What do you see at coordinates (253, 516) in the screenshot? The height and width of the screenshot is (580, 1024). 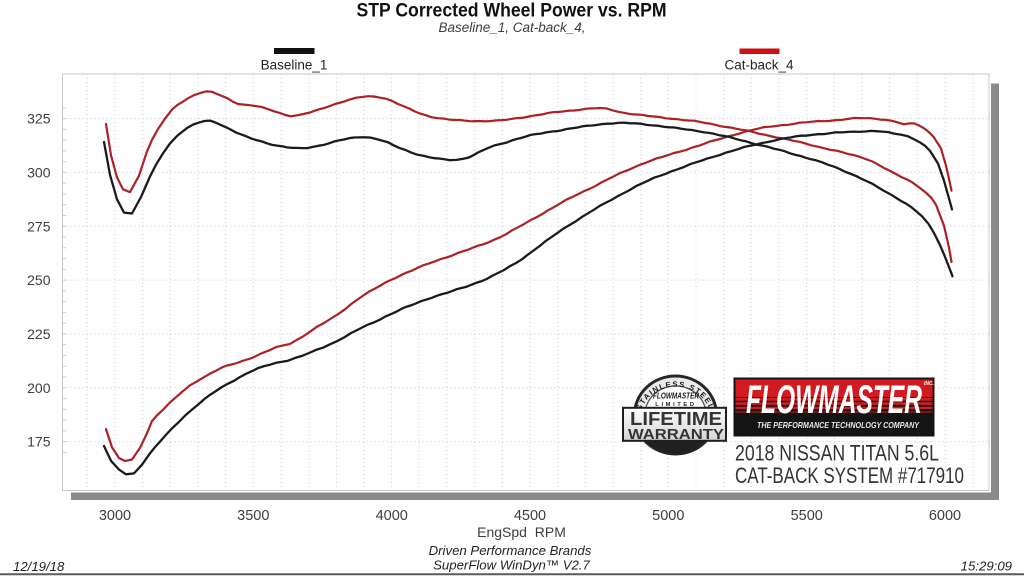 I see `svg-text: 3500` at bounding box center [253, 516].